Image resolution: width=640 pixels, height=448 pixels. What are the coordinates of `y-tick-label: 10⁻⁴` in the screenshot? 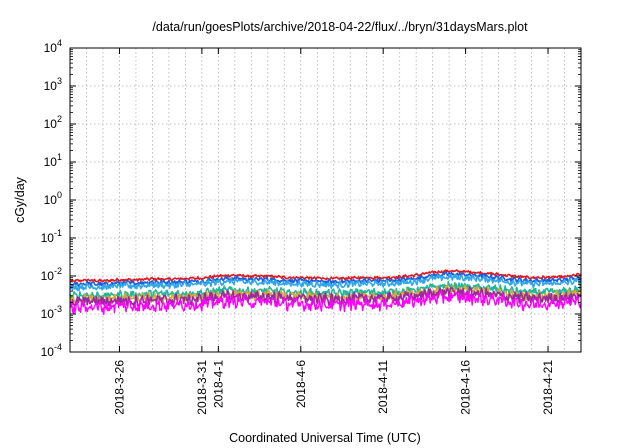 It's located at (51, 350).